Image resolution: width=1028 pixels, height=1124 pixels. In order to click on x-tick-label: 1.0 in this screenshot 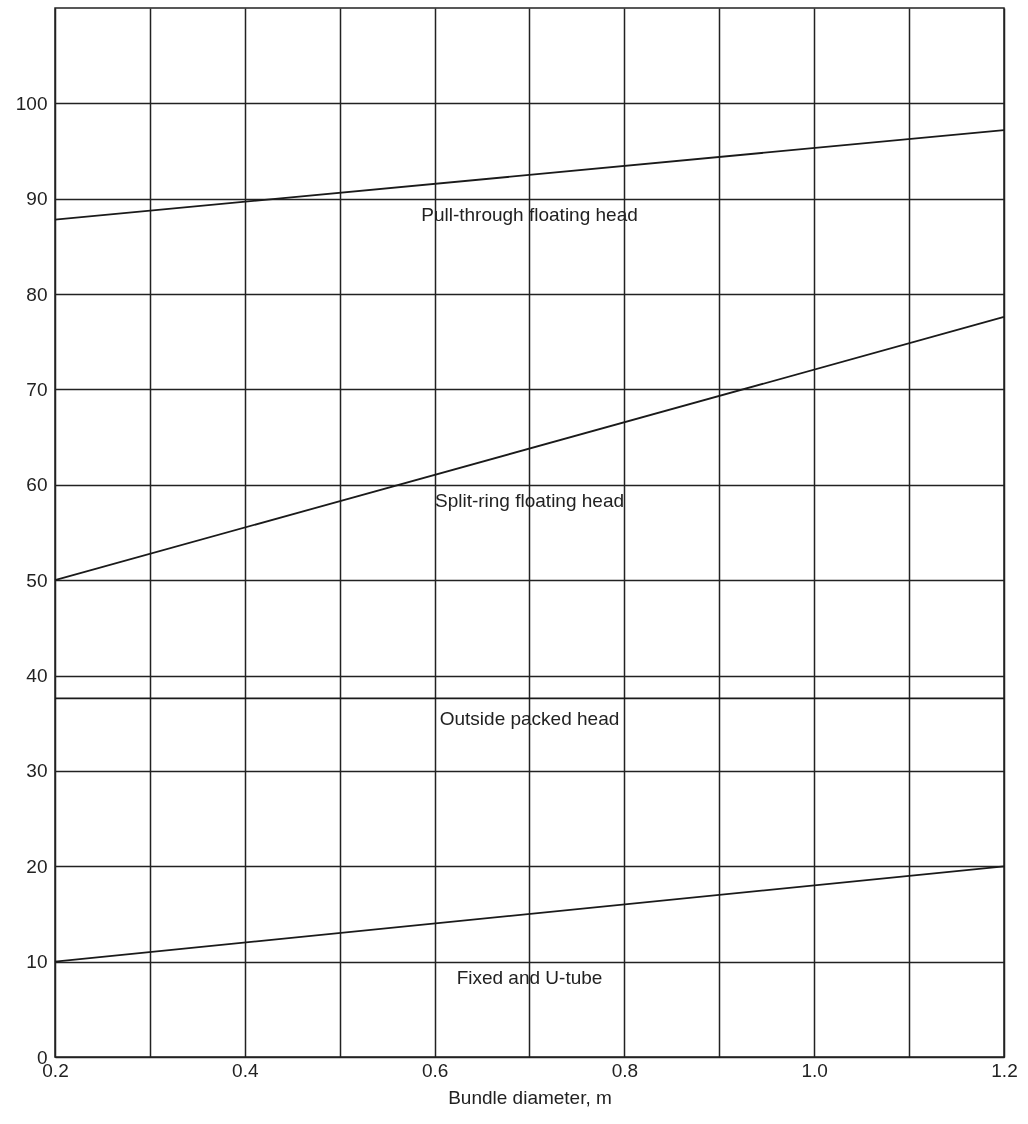, I will do `click(814, 1070)`.